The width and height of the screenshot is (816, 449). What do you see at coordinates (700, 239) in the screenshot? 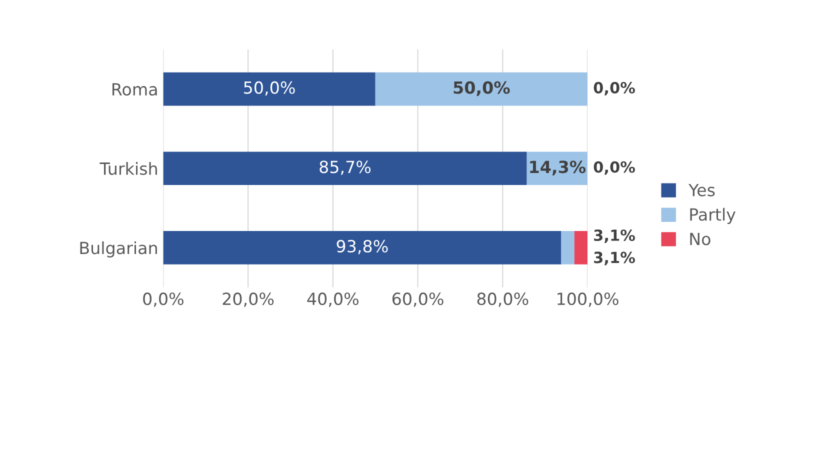
I see `legend-label: No` at bounding box center [700, 239].